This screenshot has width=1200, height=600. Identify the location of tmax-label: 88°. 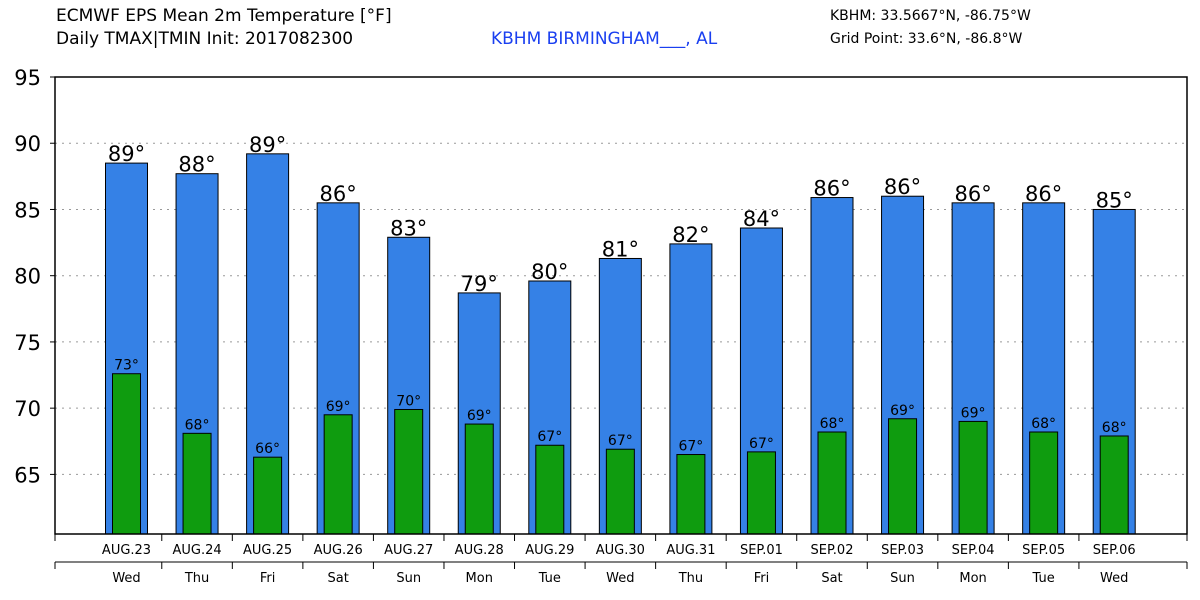
(196, 165).